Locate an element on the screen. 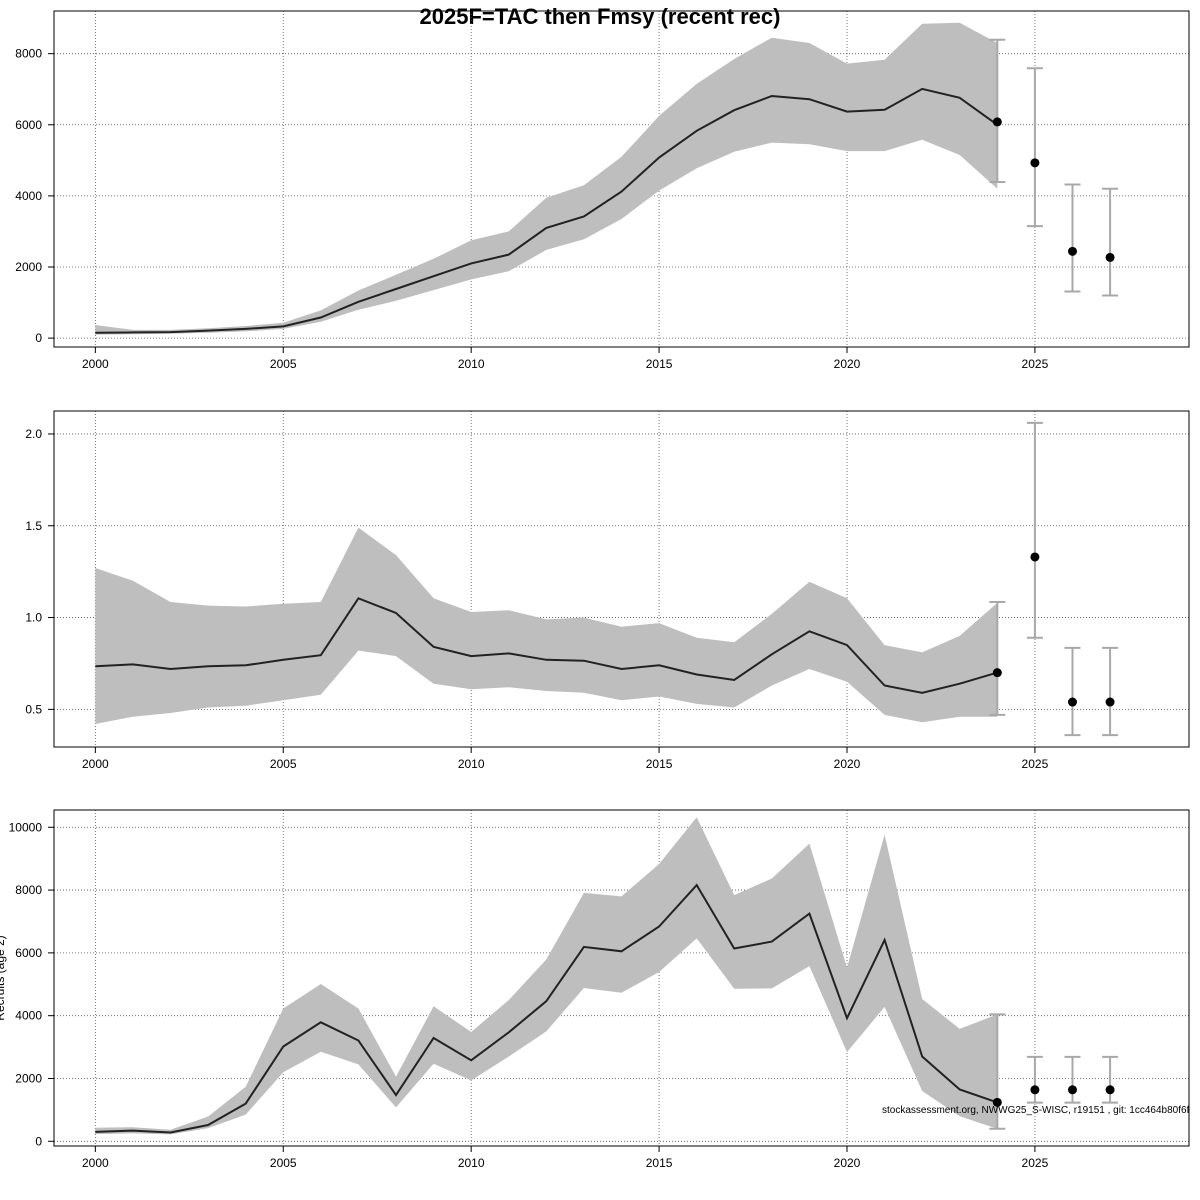  confidence-band is located at coordinates (546, 625).